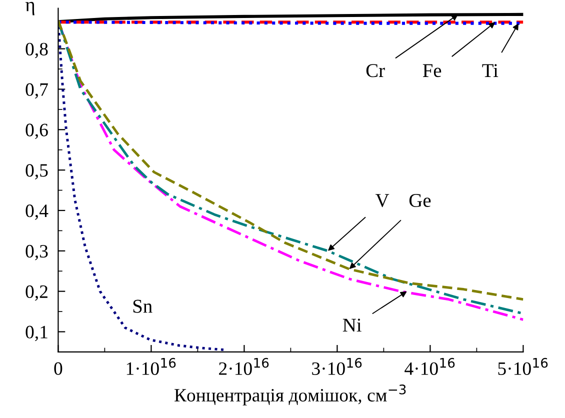 The height and width of the screenshot is (418, 565). I want to click on y-tick-label: 0,8, so click(37, 50).